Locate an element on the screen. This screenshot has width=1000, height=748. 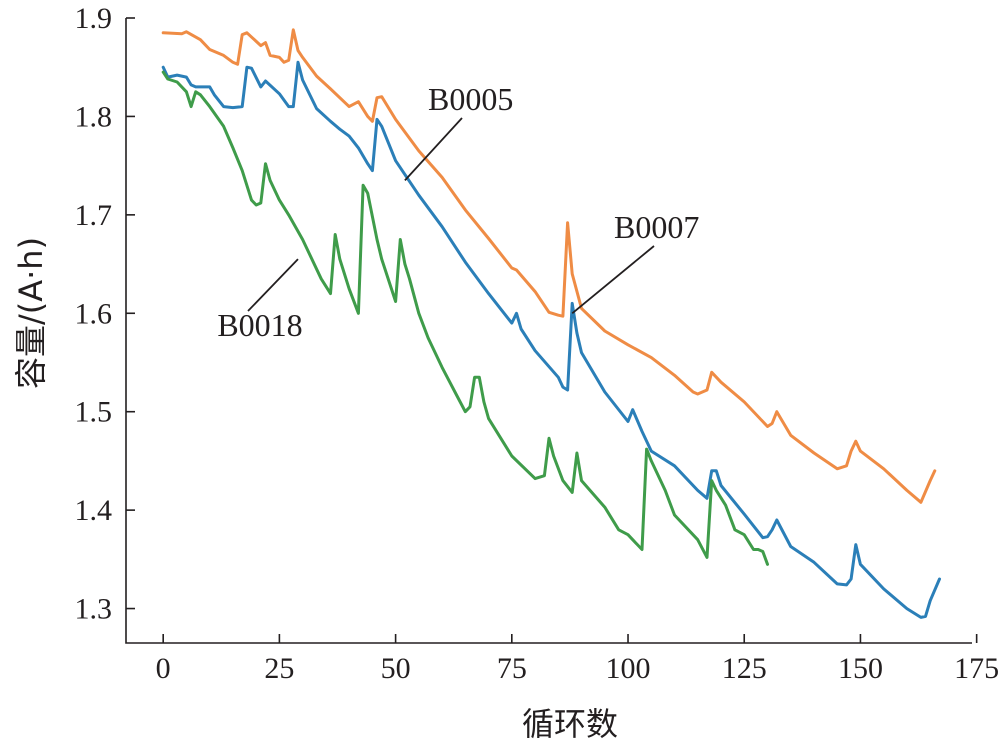
leader-line-b0018 is located at coordinates (273, 285).